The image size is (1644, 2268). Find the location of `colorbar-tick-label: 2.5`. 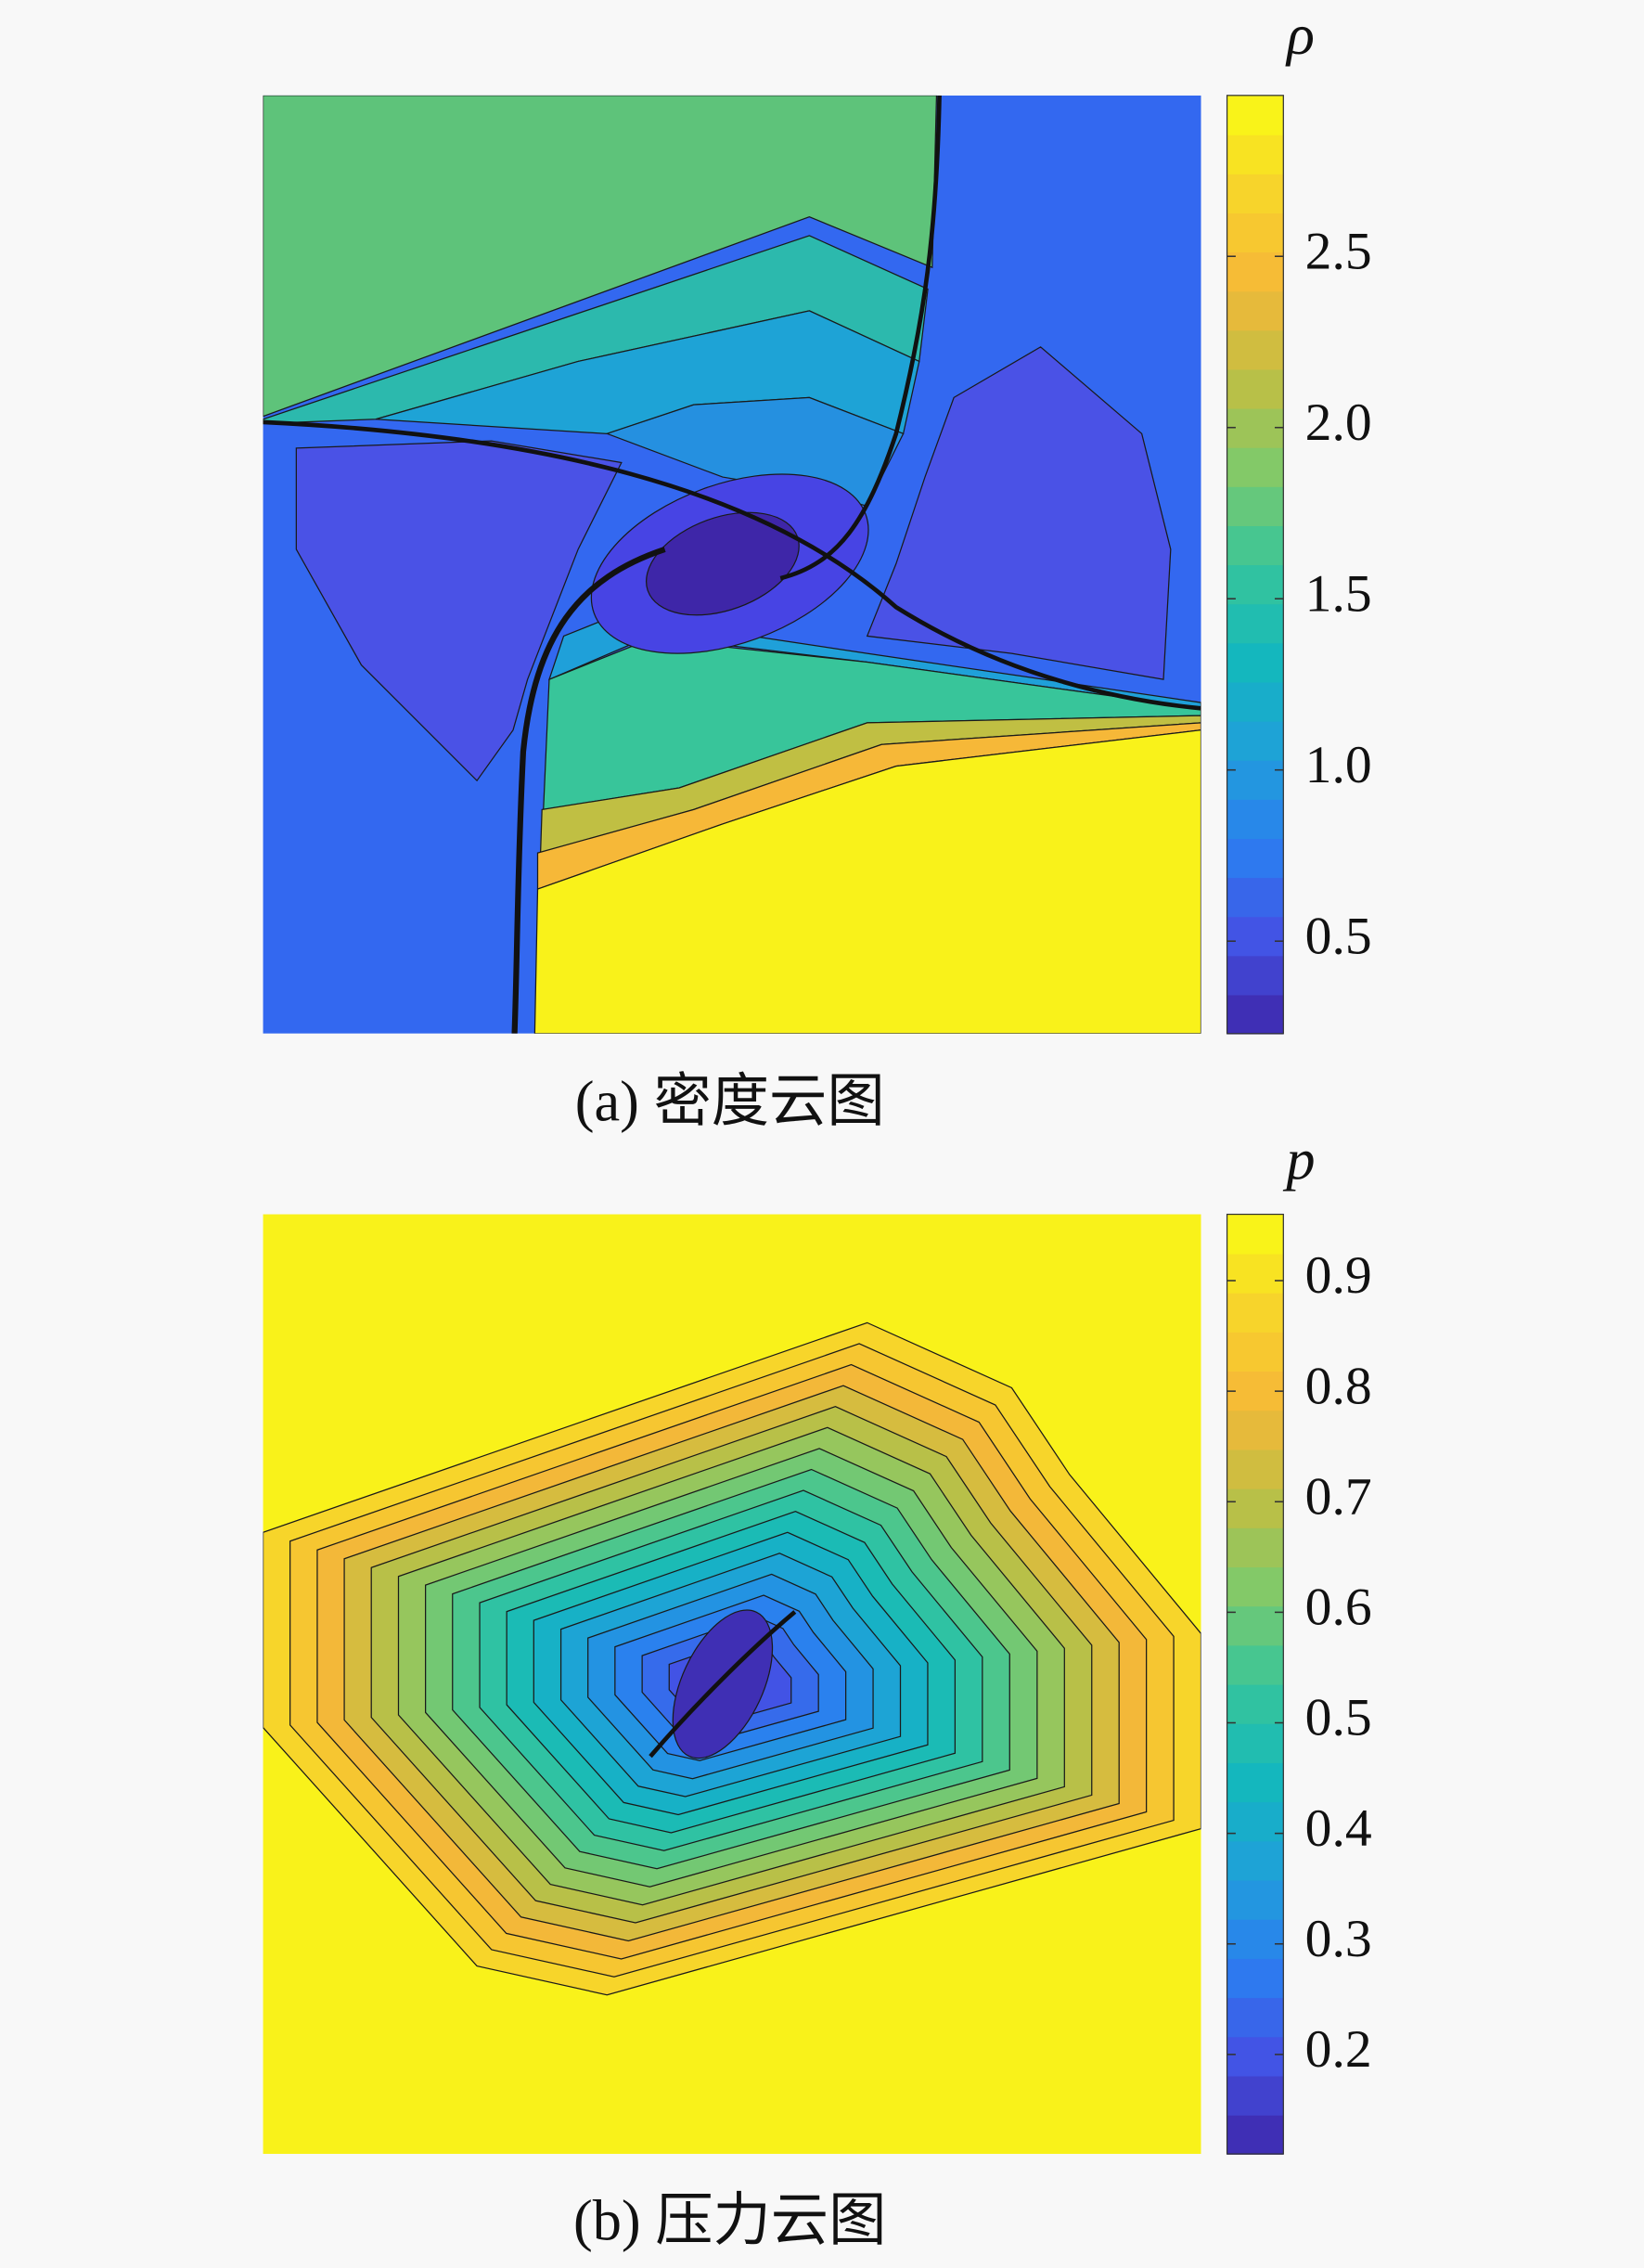

colorbar-tick-label: 2.5 is located at coordinates (1338, 251).